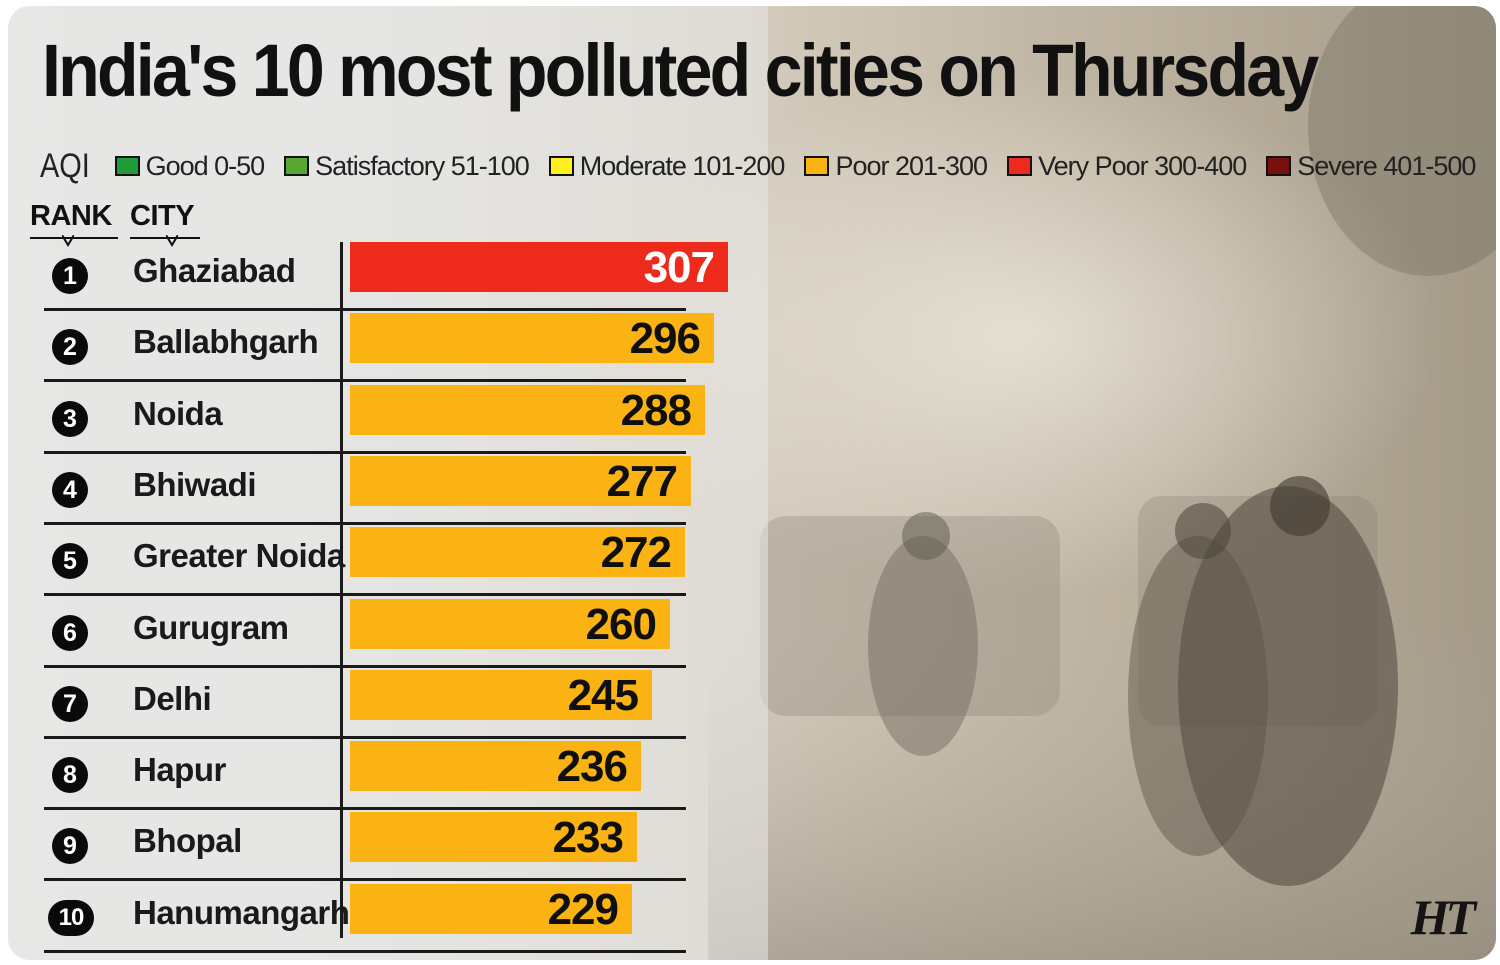  What do you see at coordinates (527, 409) in the screenshot?
I see `aqi-bar: 288` at bounding box center [527, 409].